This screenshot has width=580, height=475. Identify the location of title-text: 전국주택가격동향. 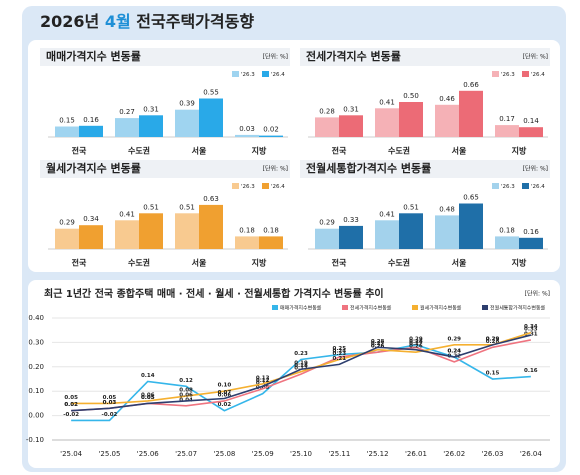
(195, 21).